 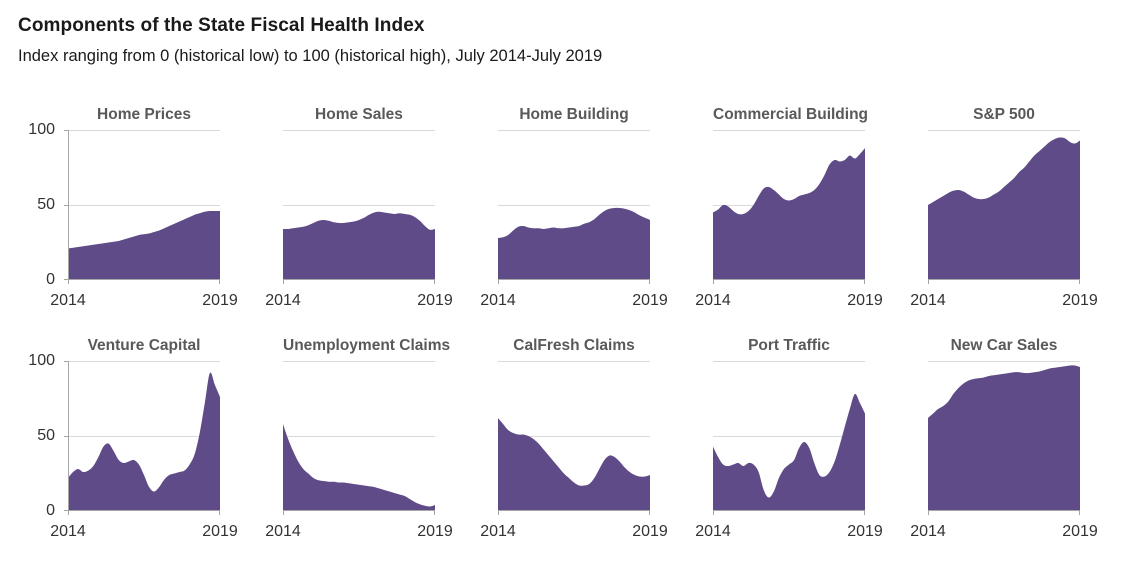 I want to click on chart-cell-calfresh-claims: CalFresh Claims 2014 2019, so click(x=574, y=439).